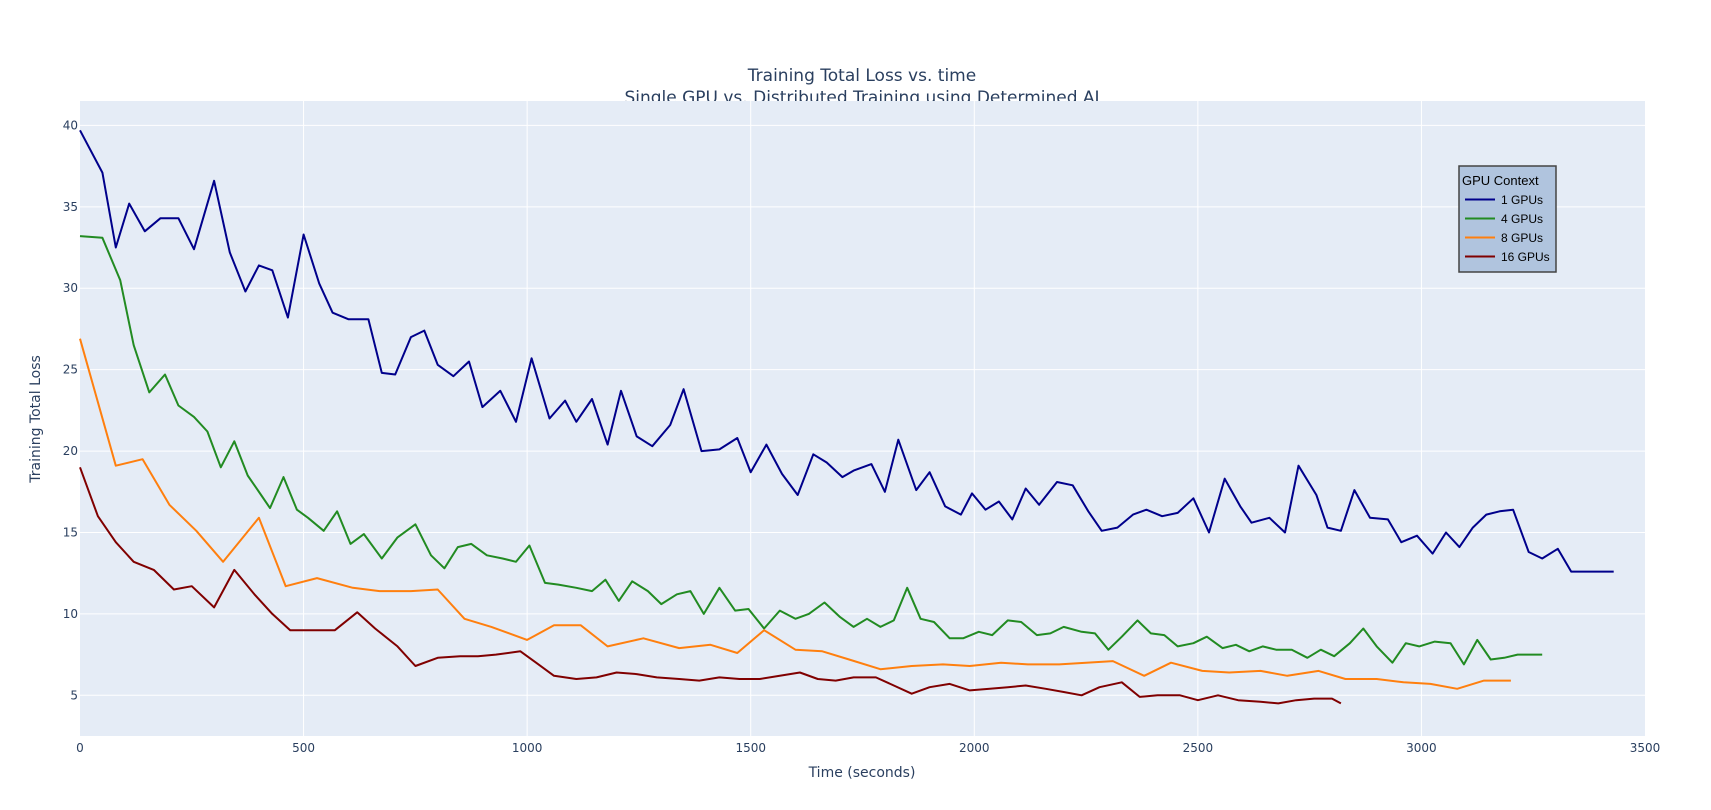  I want to click on y-tick-label: 10, so click(70, 614).